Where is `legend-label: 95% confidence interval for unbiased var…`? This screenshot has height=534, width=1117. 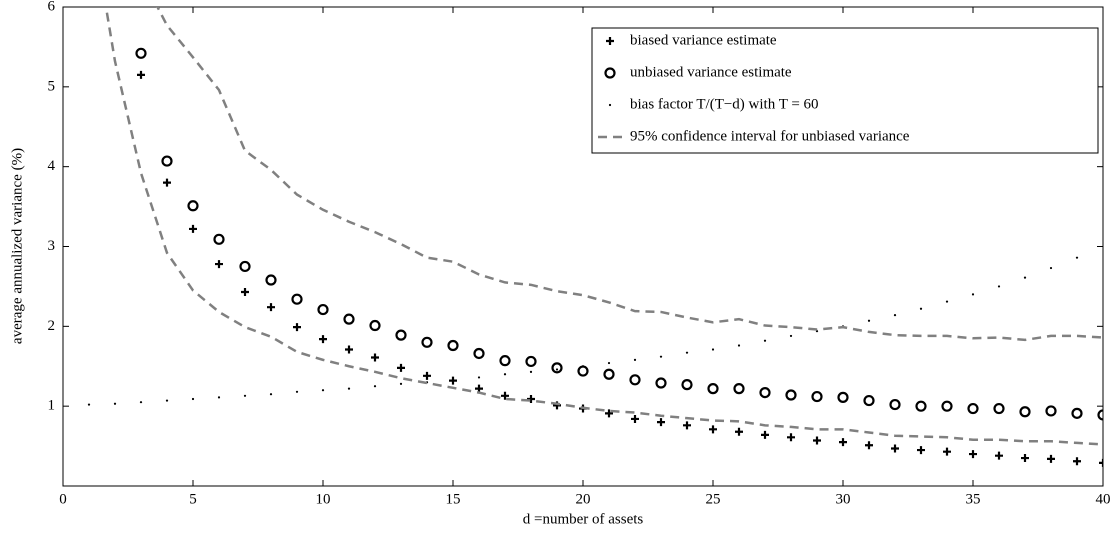
legend-label: 95% confidence interval for unbiased var… is located at coordinates (770, 136).